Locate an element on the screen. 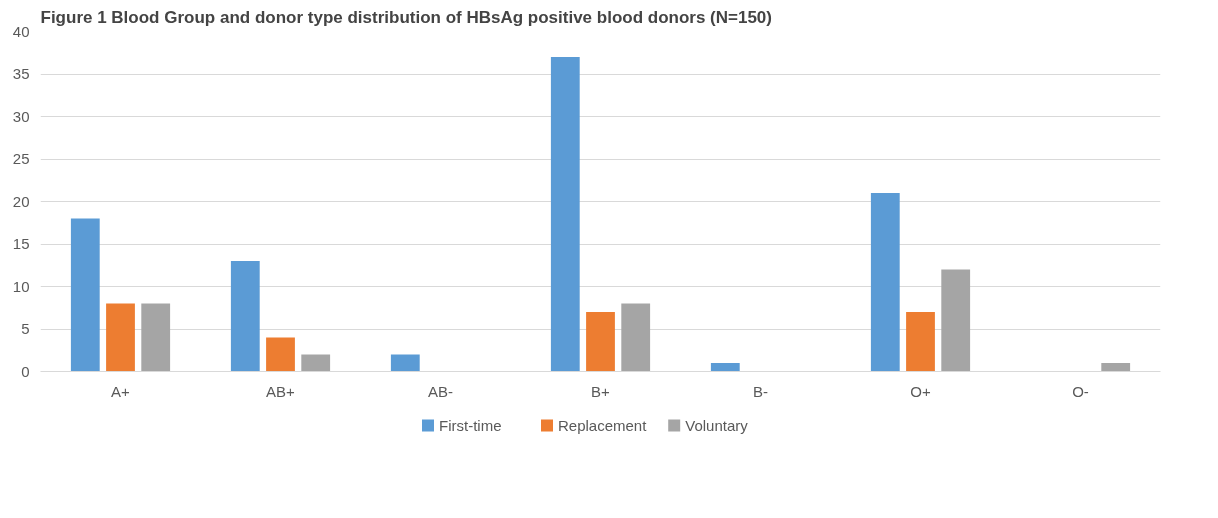  y-tick-label: 5 is located at coordinates (25, 328).